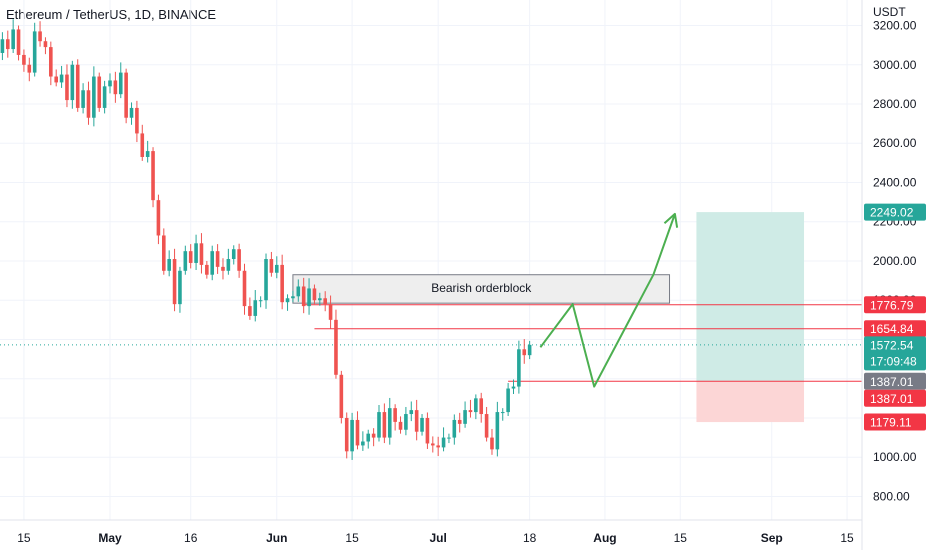 The width and height of the screenshot is (932, 550). What do you see at coordinates (750, 402) in the screenshot?
I see `loss-zone` at bounding box center [750, 402].